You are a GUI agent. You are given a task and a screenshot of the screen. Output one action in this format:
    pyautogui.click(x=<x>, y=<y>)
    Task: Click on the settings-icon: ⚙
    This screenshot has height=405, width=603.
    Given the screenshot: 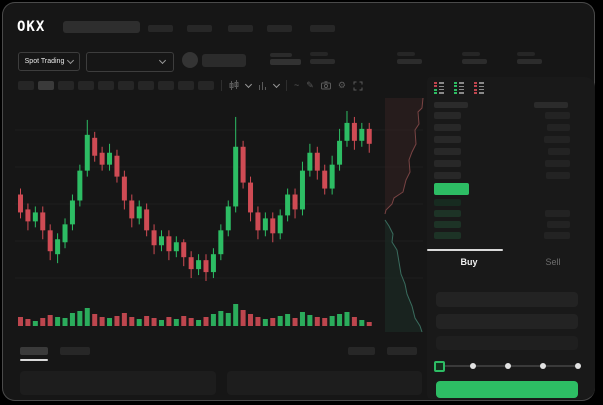 What is the action you would take?
    pyautogui.click(x=341, y=85)
    